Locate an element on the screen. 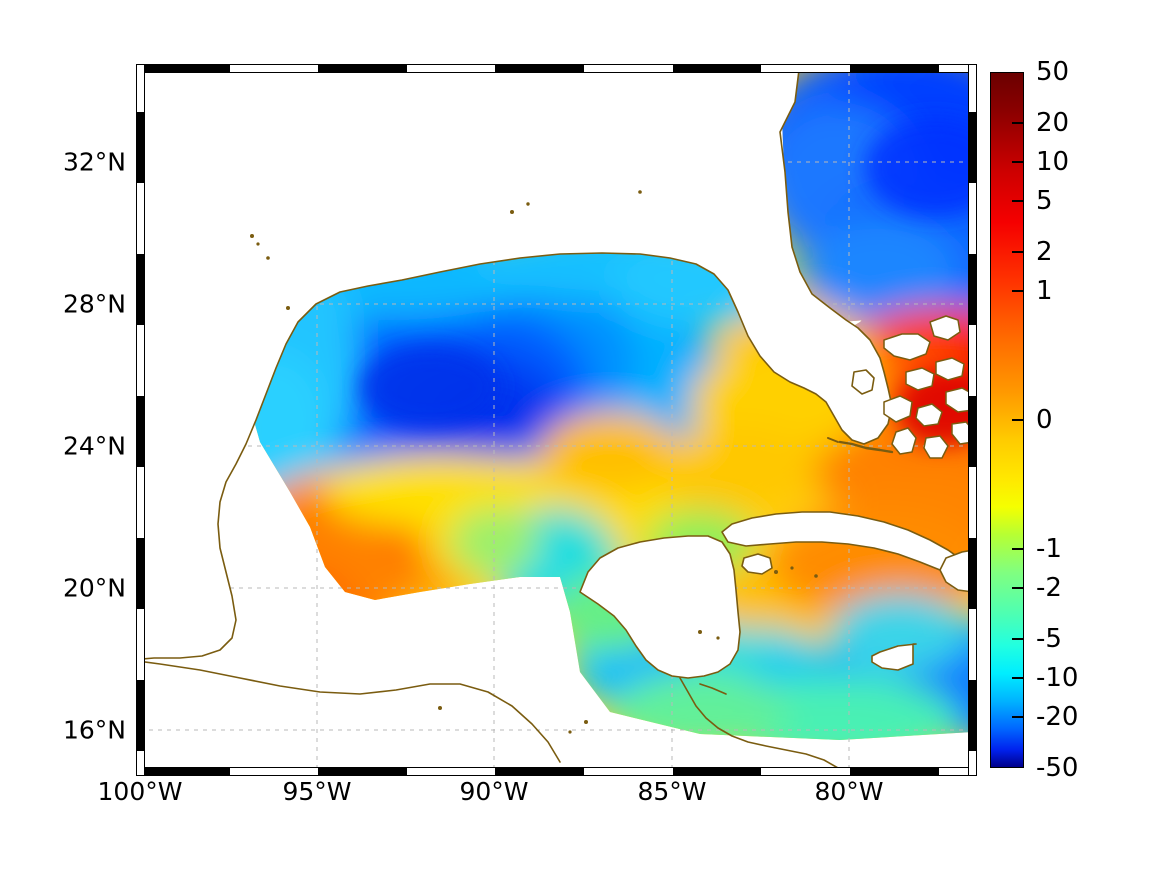 The height and width of the screenshot is (875, 1167). map-frame-right is located at coordinates (972, 420).